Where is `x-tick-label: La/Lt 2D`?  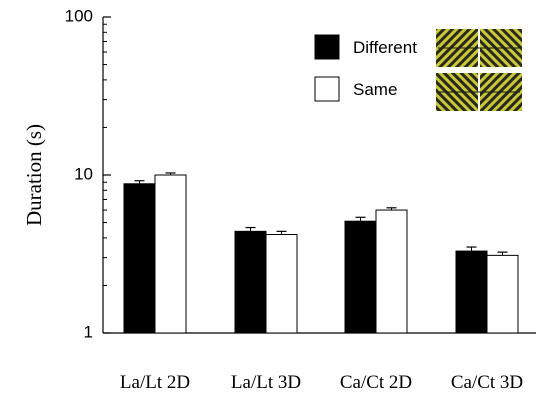
x-tick-label: La/Lt 2D is located at coordinates (155, 382).